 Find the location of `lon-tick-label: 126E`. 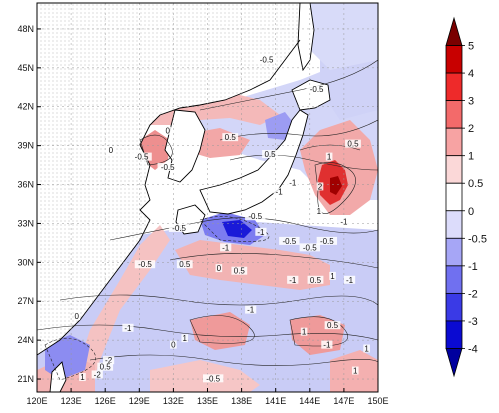

lon-tick-label: 126E is located at coordinates (105, 401).